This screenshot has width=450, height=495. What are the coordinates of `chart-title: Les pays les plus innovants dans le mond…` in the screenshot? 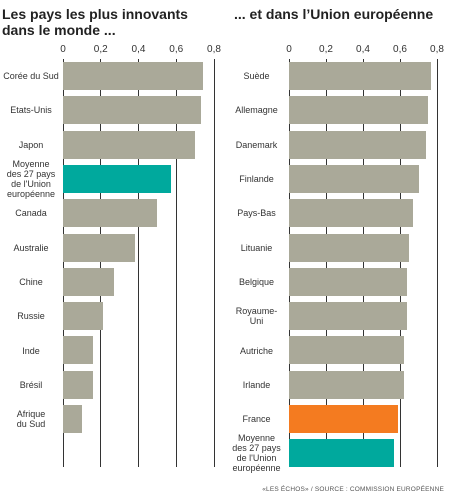 It's located at (95, 22).